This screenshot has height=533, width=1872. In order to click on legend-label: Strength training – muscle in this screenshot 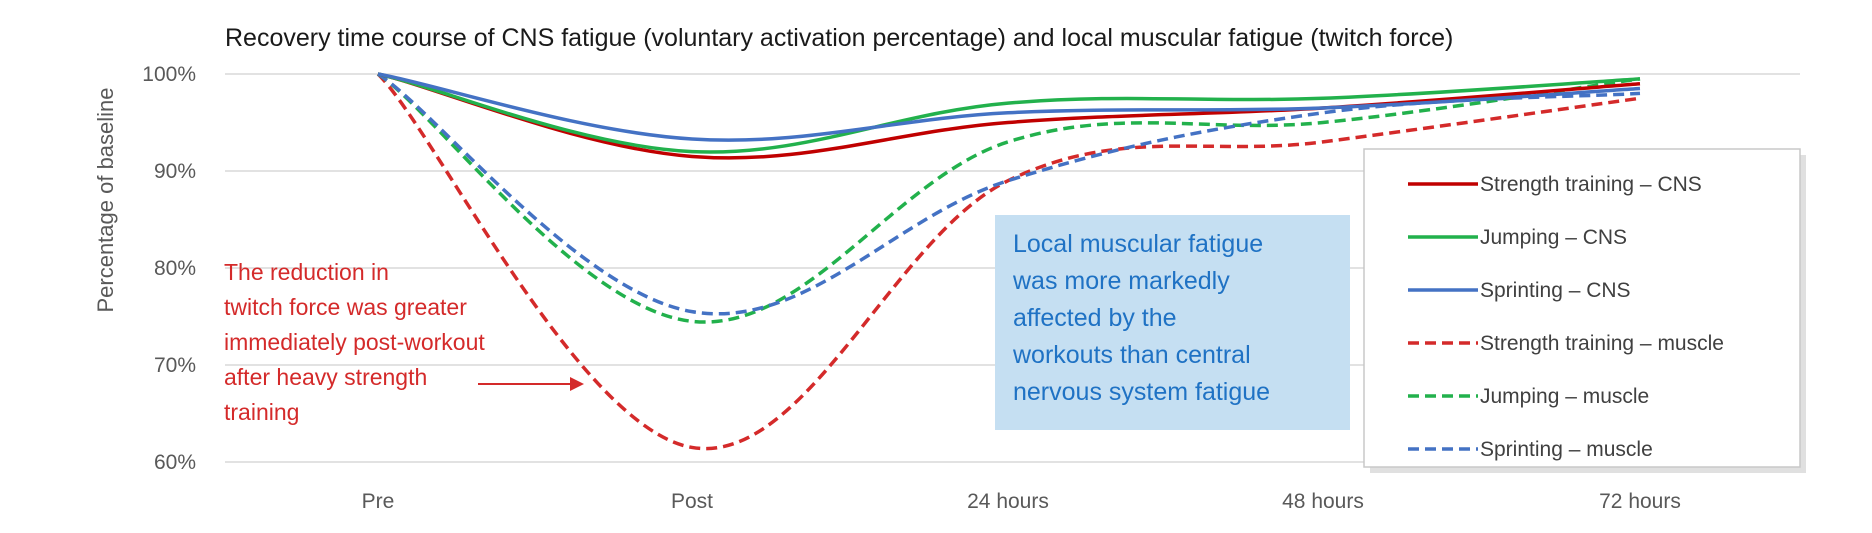, I will do `click(1602, 343)`.